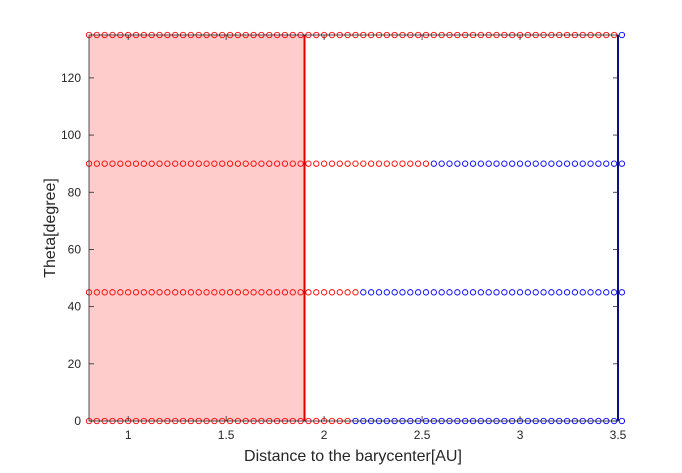 This screenshot has width=682, height=473. Describe the element at coordinates (71, 135) in the screenshot. I see `y-tick-label: 100` at that location.